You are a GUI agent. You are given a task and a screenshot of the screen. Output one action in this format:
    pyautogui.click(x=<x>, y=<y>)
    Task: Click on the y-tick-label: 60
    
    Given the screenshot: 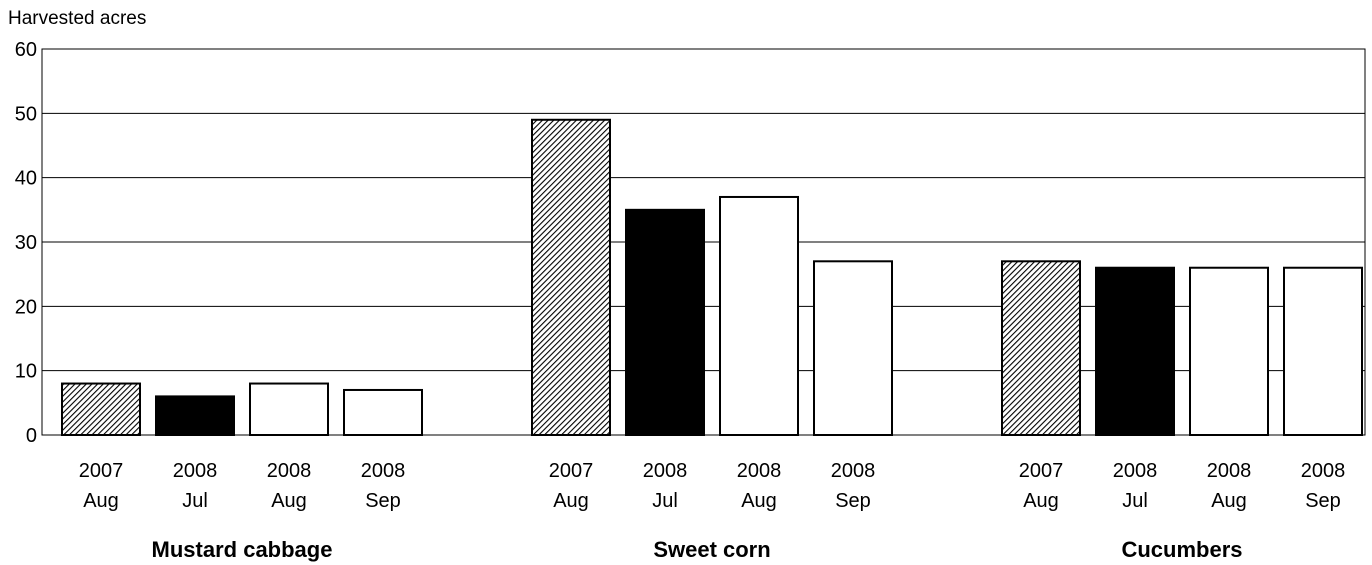 What is the action you would take?
    pyautogui.click(x=26, y=50)
    